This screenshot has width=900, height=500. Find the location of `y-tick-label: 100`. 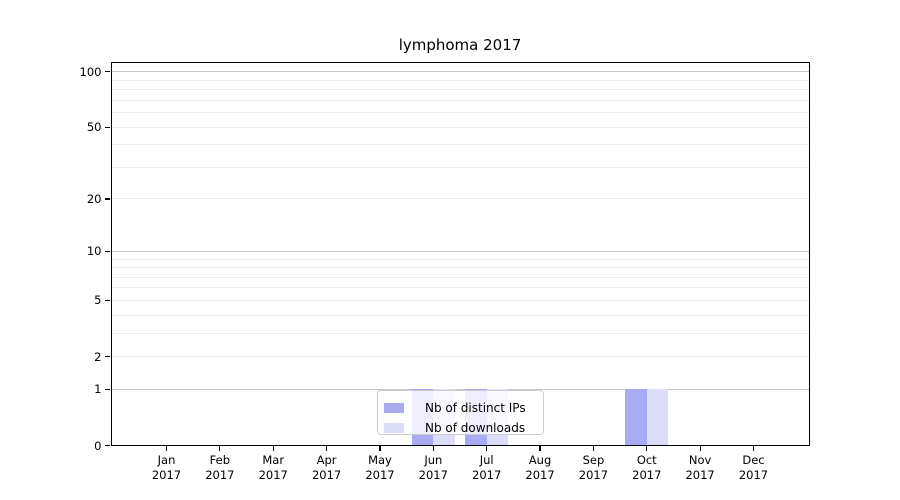

y-tick-label: 100 is located at coordinates (90, 71).